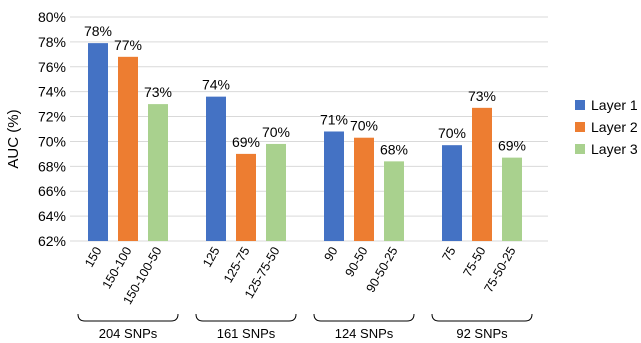 This screenshot has width=641, height=343. I want to click on data-label: 74%, so click(216, 85).